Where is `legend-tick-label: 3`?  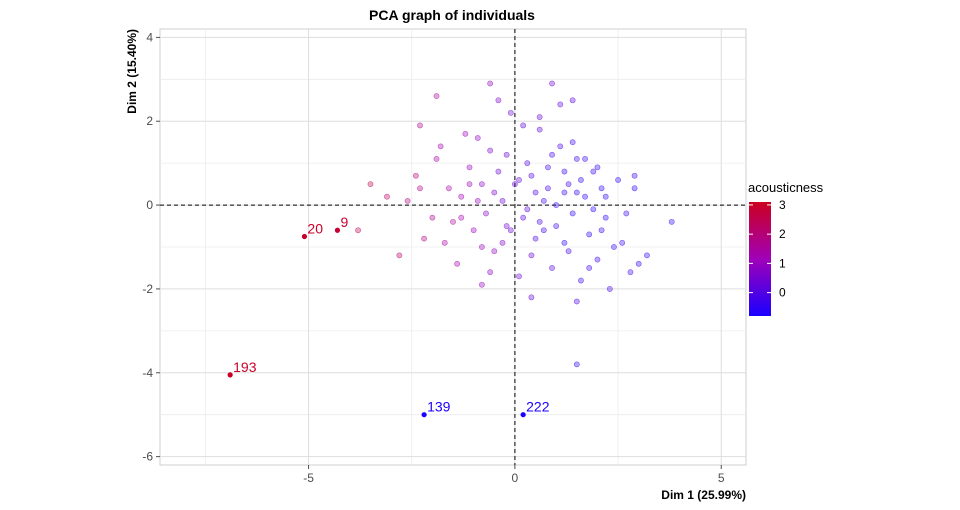 legend-tick-label: 3 is located at coordinates (782, 205).